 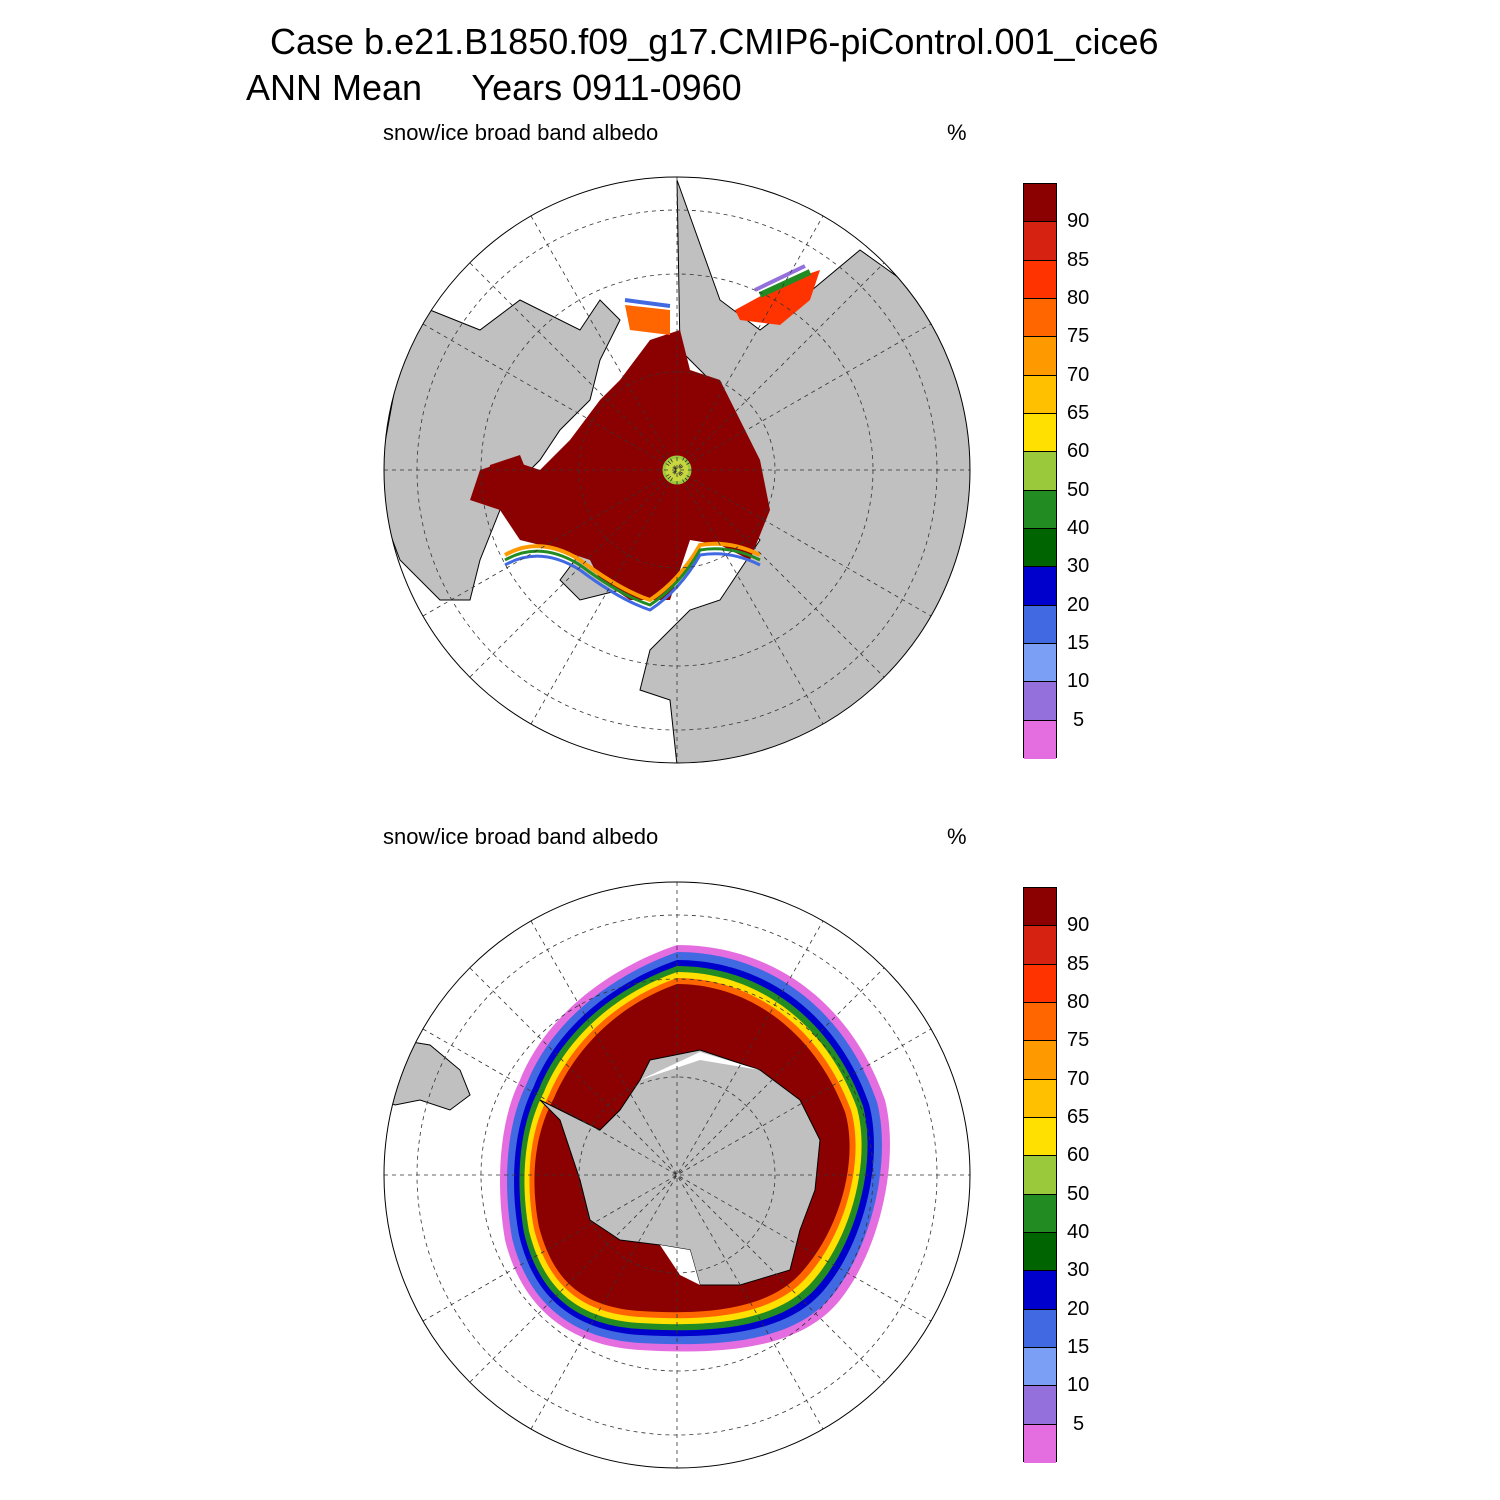 What do you see at coordinates (1078, 336) in the screenshot?
I see `north-colorbar-tick-label: 75` at bounding box center [1078, 336].